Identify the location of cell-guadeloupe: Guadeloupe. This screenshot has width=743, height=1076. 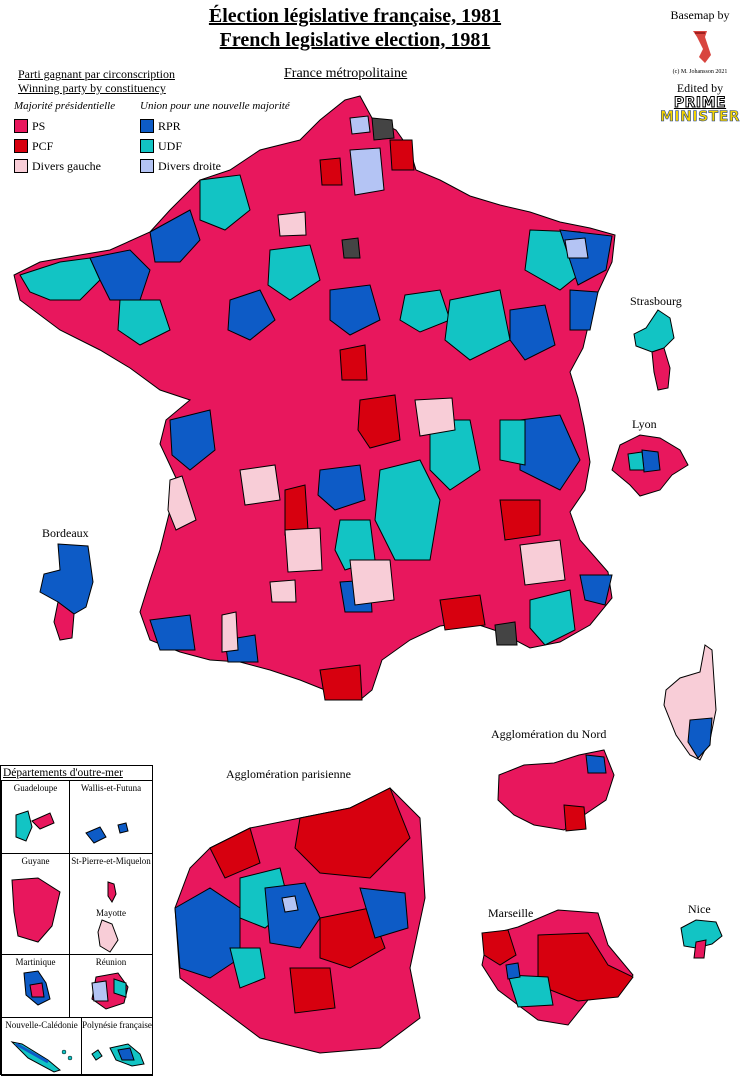
(35, 817).